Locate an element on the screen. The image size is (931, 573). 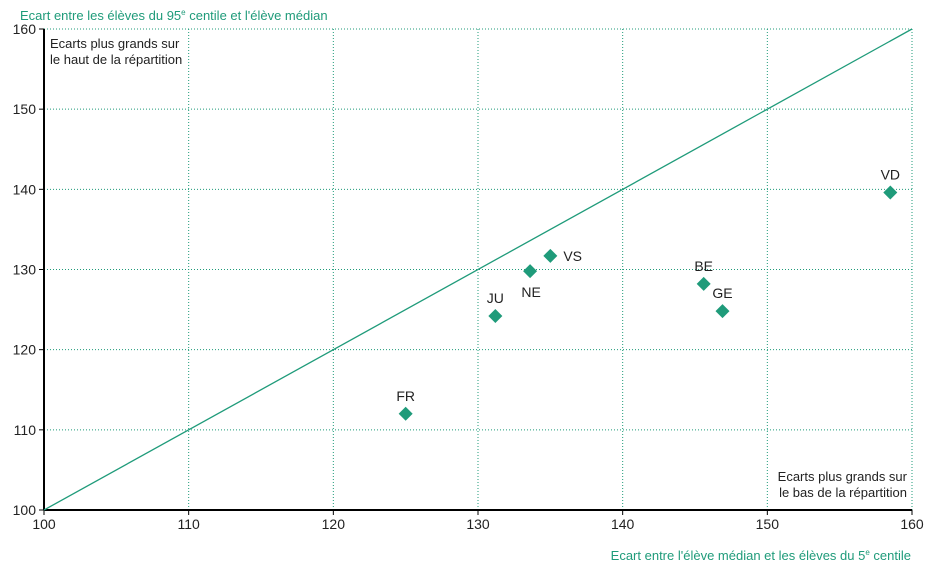
annotation-bottom-right-line-2: le bas de la répartition is located at coordinates (843, 492).